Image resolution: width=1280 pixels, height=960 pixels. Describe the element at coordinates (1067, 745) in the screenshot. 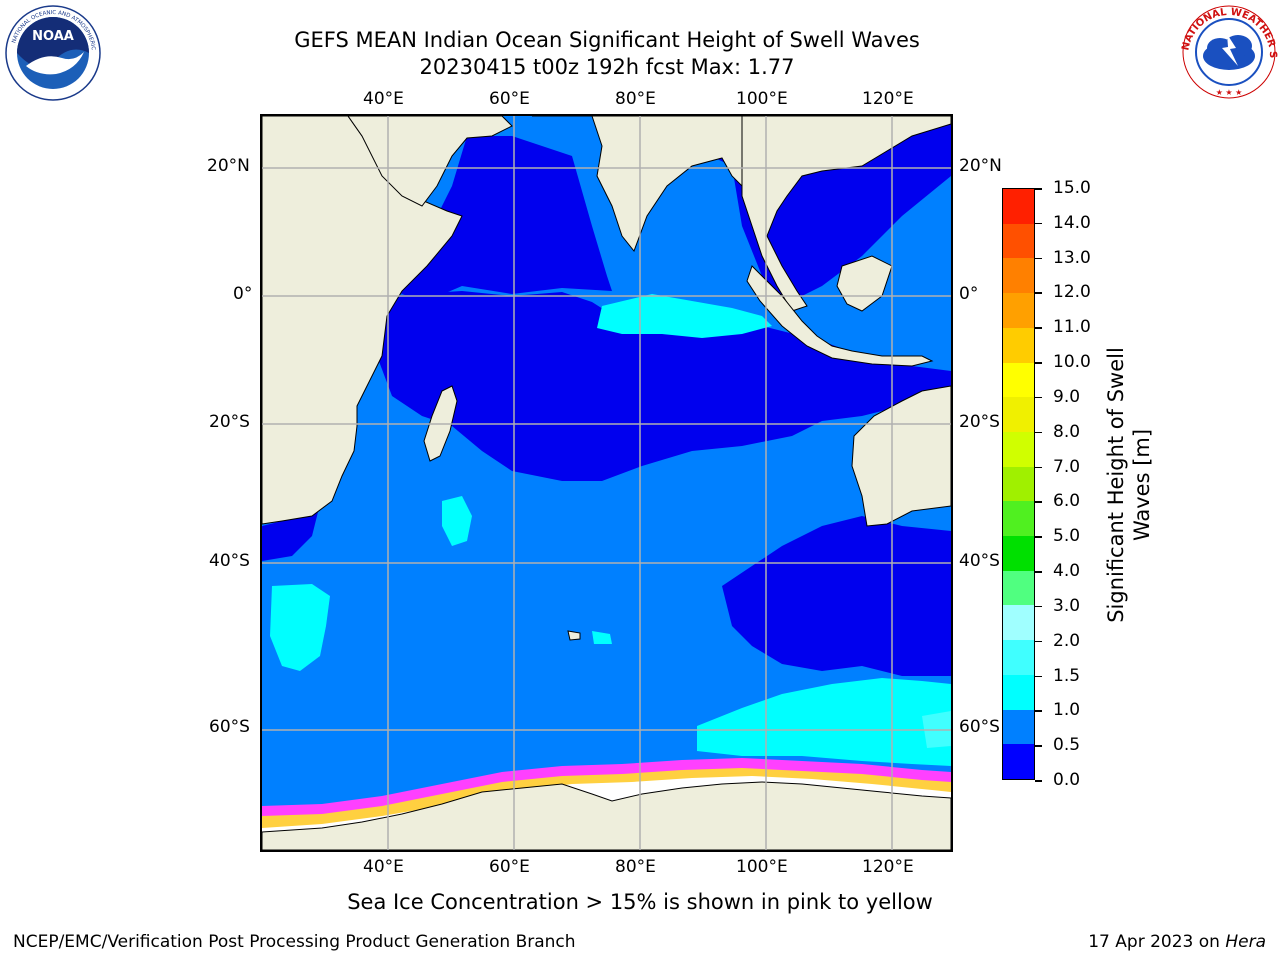

I see `colorbar-tick-label: 0.5` at that location.